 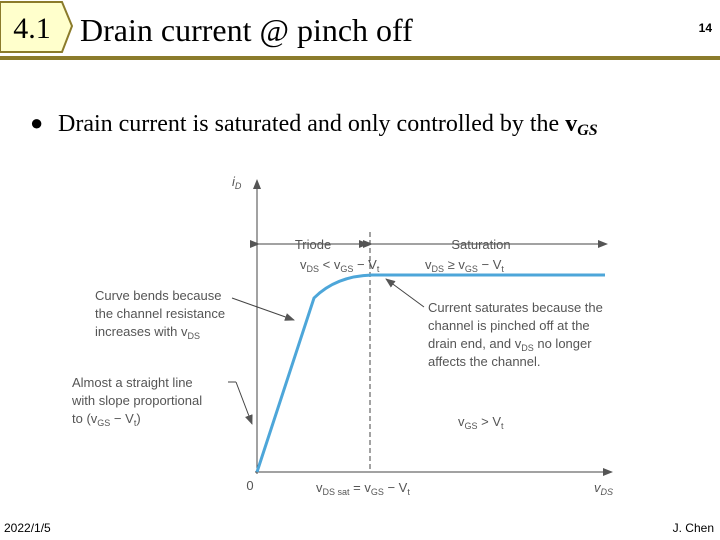 What do you see at coordinates (85, 418) in the screenshot?
I see `annotation-line-part: to (v` at bounding box center [85, 418].